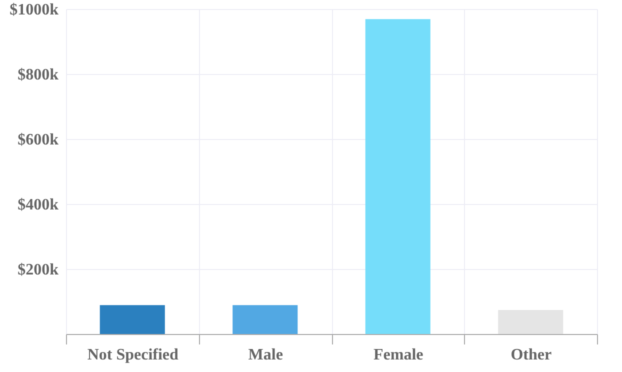  Describe the element at coordinates (38, 140) in the screenshot. I see `y-tick-label: $600k` at that location.